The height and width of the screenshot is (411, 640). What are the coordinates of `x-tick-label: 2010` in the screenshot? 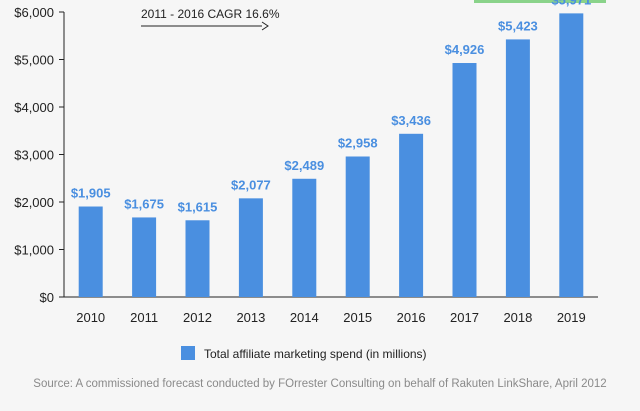 It's located at (90, 317).